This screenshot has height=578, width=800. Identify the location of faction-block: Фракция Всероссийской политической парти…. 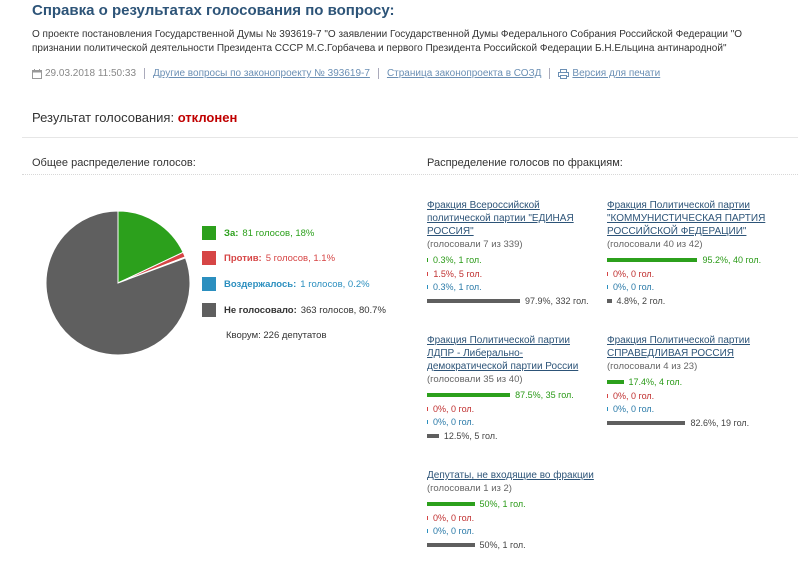
(522, 253).